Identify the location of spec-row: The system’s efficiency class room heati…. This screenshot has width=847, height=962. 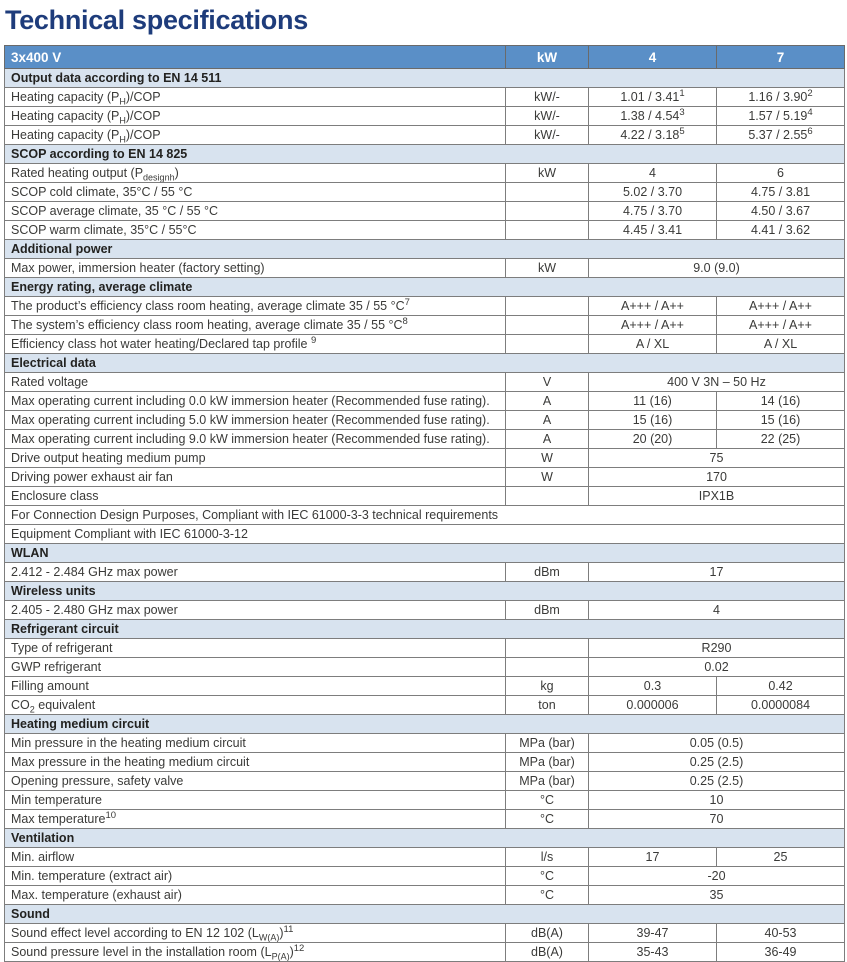
(424, 325).